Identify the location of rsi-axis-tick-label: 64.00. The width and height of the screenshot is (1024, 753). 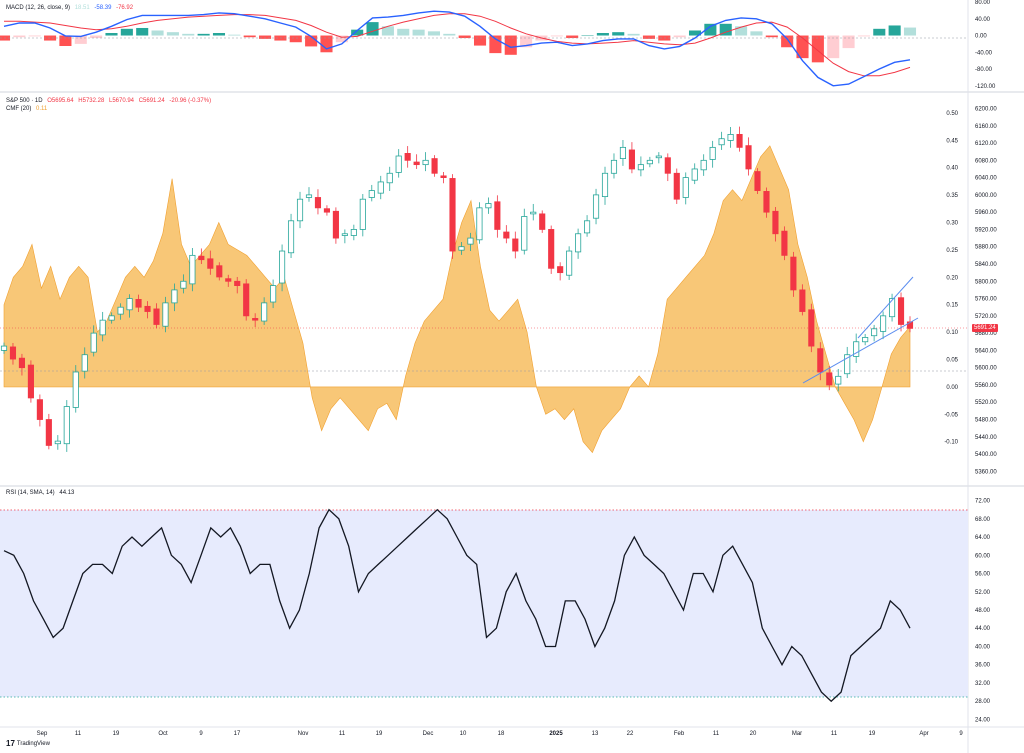
(983, 538).